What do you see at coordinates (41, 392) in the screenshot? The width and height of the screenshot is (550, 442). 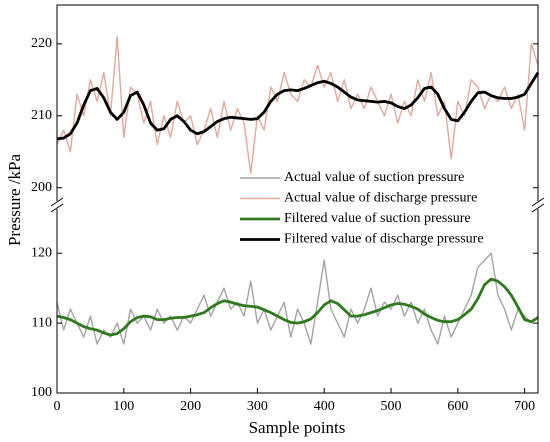 I see `y-tick-label: 100` at bounding box center [41, 392].